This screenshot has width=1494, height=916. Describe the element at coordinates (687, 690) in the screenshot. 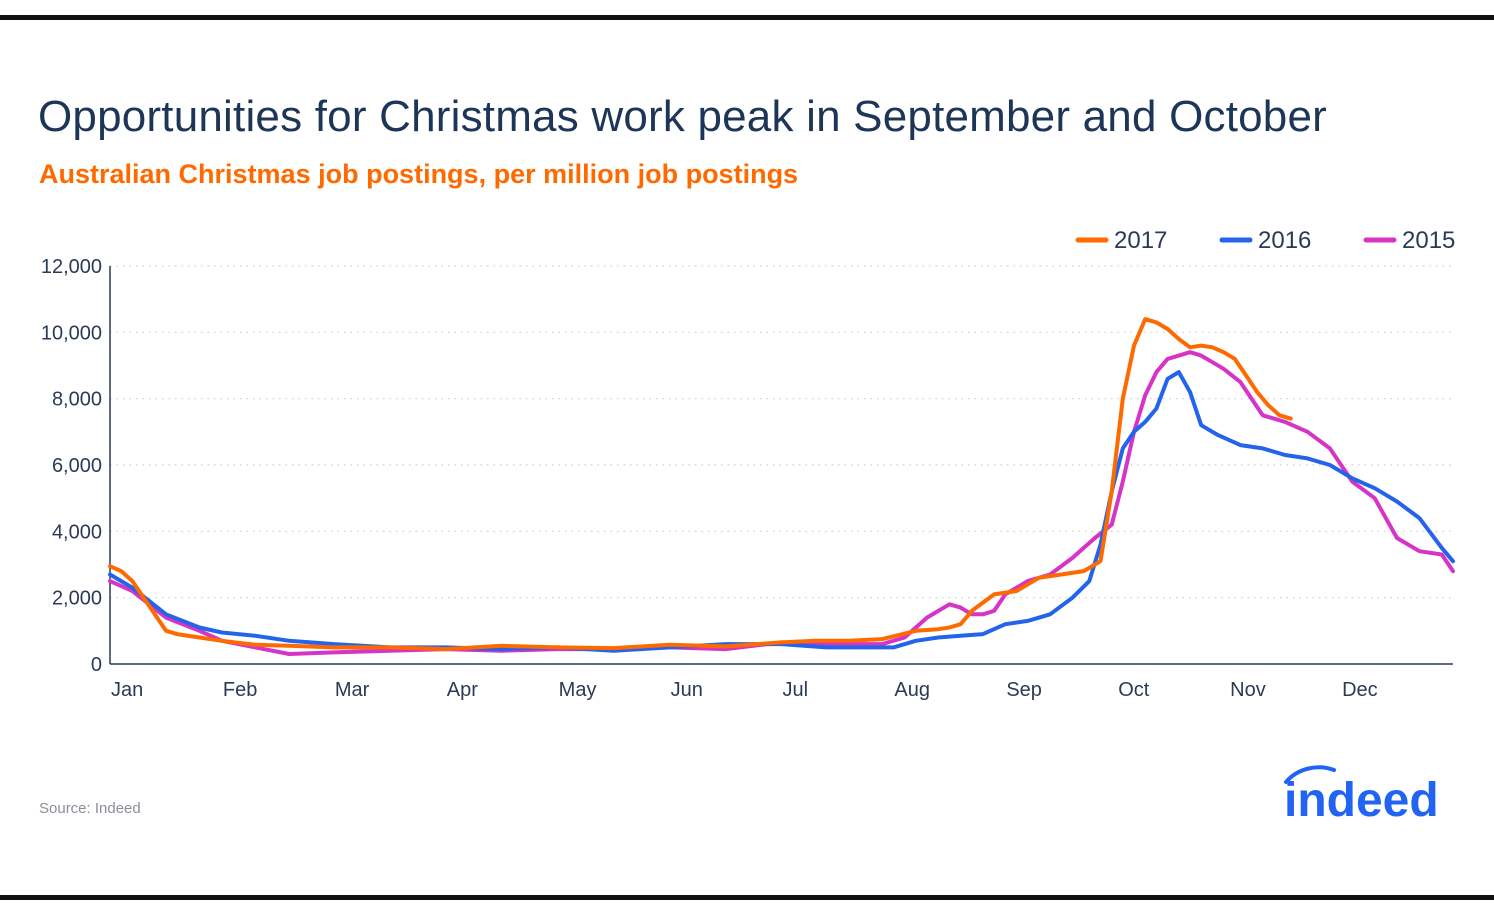

I see `x-tick-label: Jun` at that location.